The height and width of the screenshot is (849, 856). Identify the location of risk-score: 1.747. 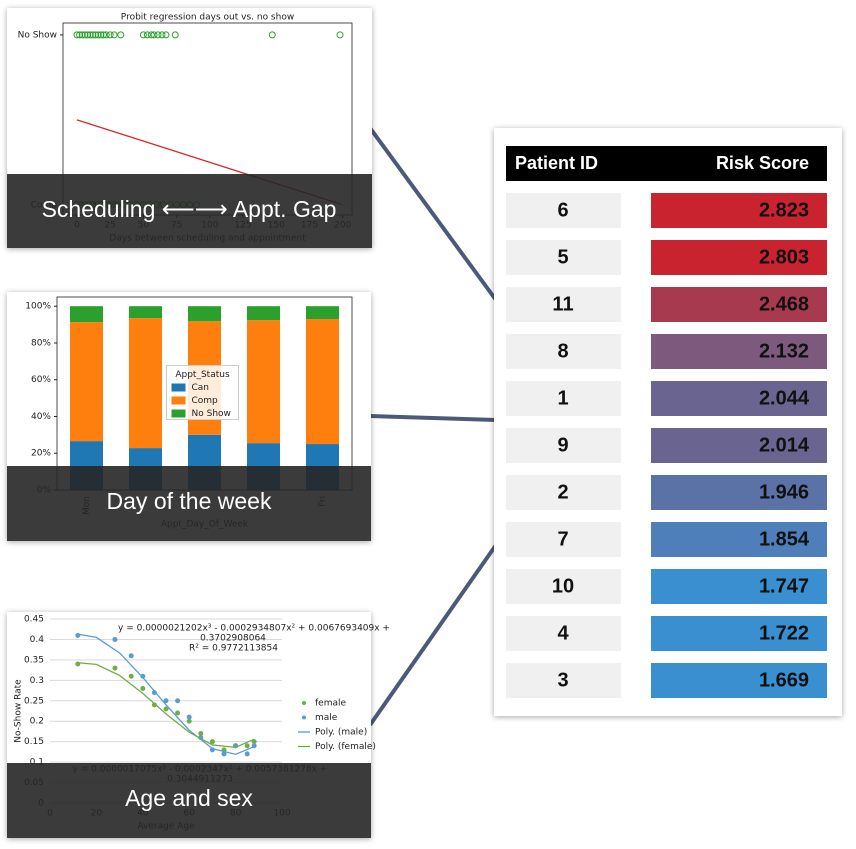
(784, 586).